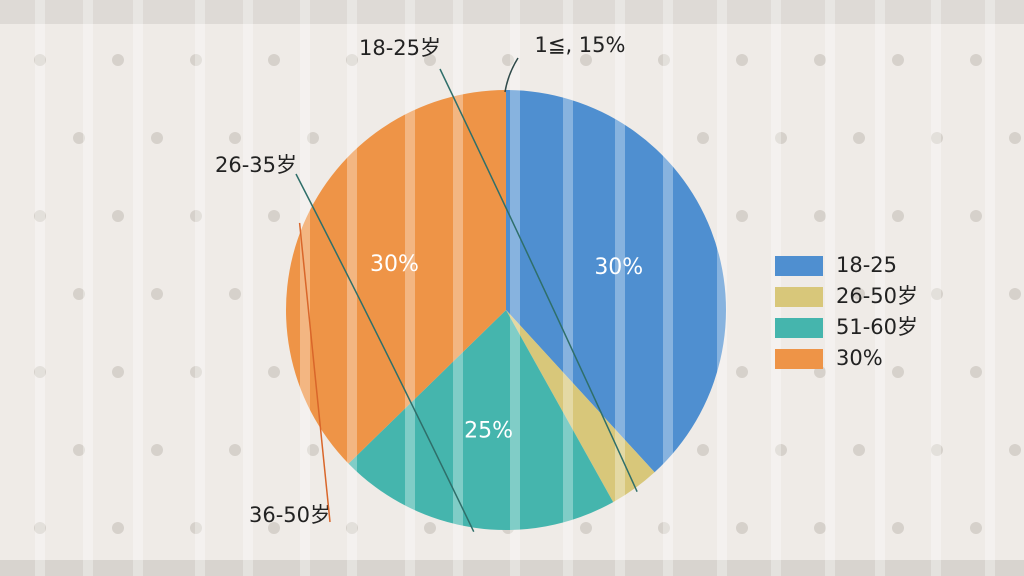 This screenshot has width=1024, height=576. Describe the element at coordinates (877, 296) in the screenshot. I see `legend-label: 26-50岁` at that location.